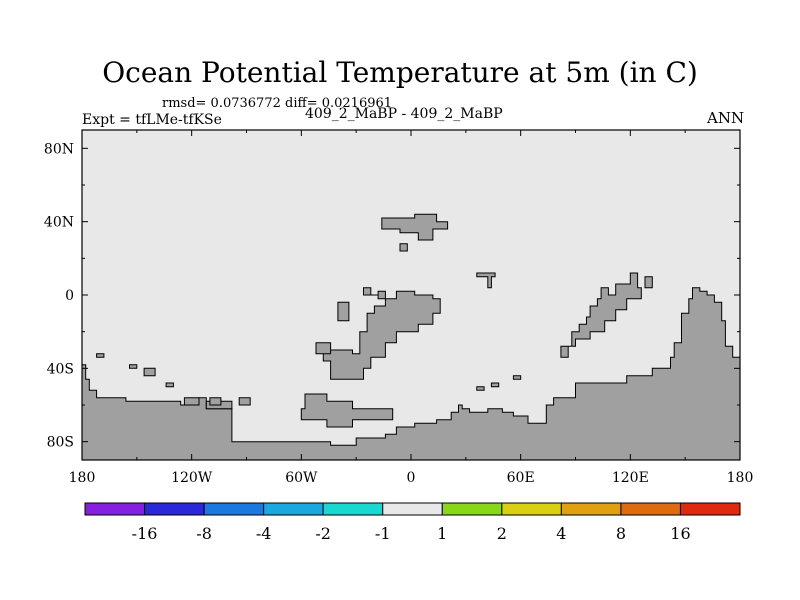  What do you see at coordinates (60, 369) in the screenshot?
I see `y-tick-label: 40S` at bounding box center [60, 369].